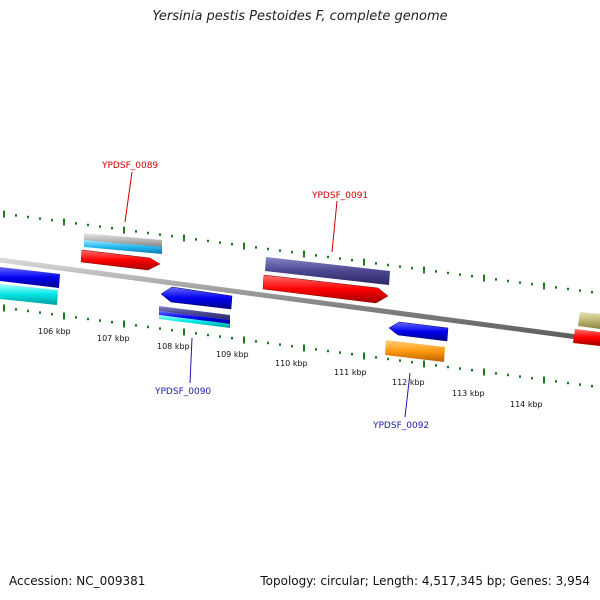  Describe the element at coordinates (194, 321) in the screenshot. I see `gene-stripe-cyan` at that location.